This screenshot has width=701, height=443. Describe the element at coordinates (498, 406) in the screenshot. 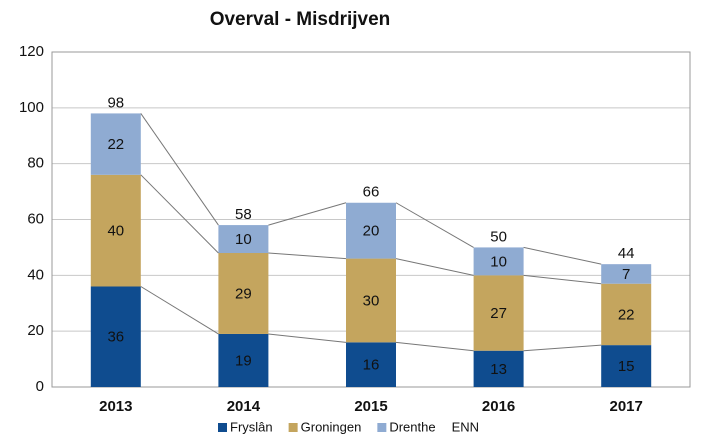

I see `x-tick-label: 2016` at that location.